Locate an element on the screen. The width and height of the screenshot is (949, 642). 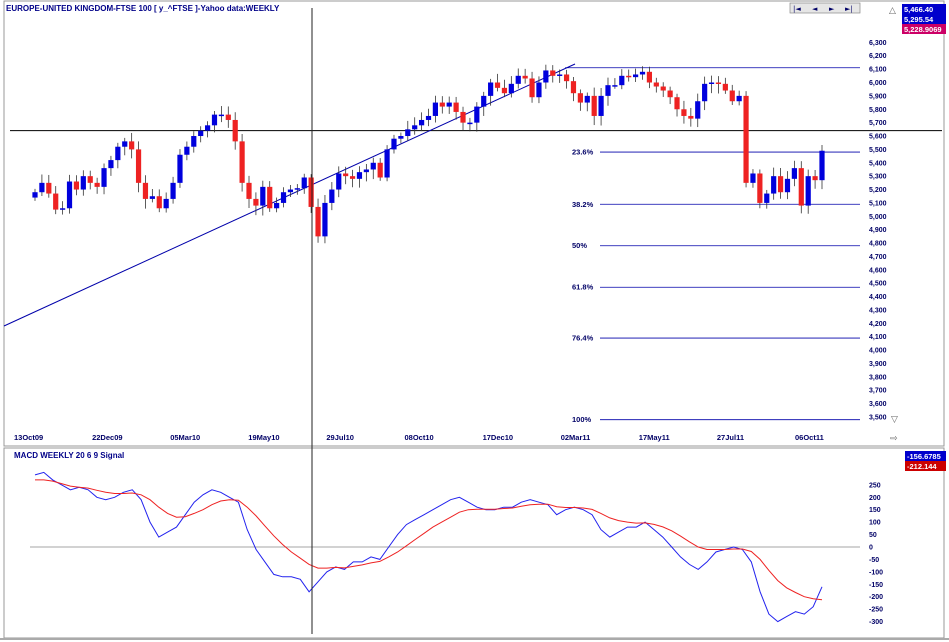
price-y-tick-label: 4,000 is located at coordinates (878, 351).